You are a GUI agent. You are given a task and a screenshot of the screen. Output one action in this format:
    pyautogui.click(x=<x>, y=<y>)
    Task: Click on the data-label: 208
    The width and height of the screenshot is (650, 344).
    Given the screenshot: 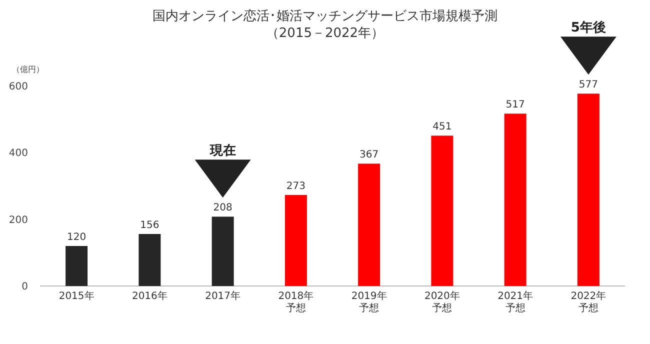 What is the action you would take?
    pyautogui.click(x=222, y=208)
    